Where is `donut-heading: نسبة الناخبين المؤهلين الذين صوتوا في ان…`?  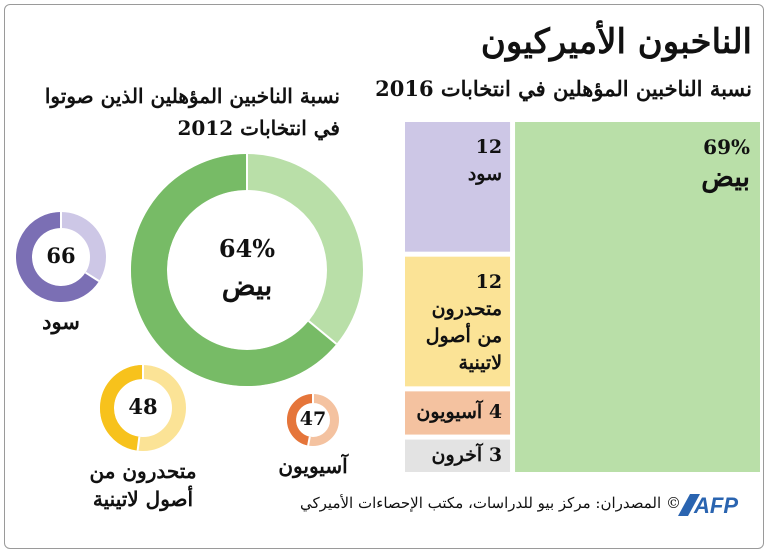
donut-heading: نسبة الناخبين المؤهلين الذين صوتوا في ان… is located at coordinates (192, 112).